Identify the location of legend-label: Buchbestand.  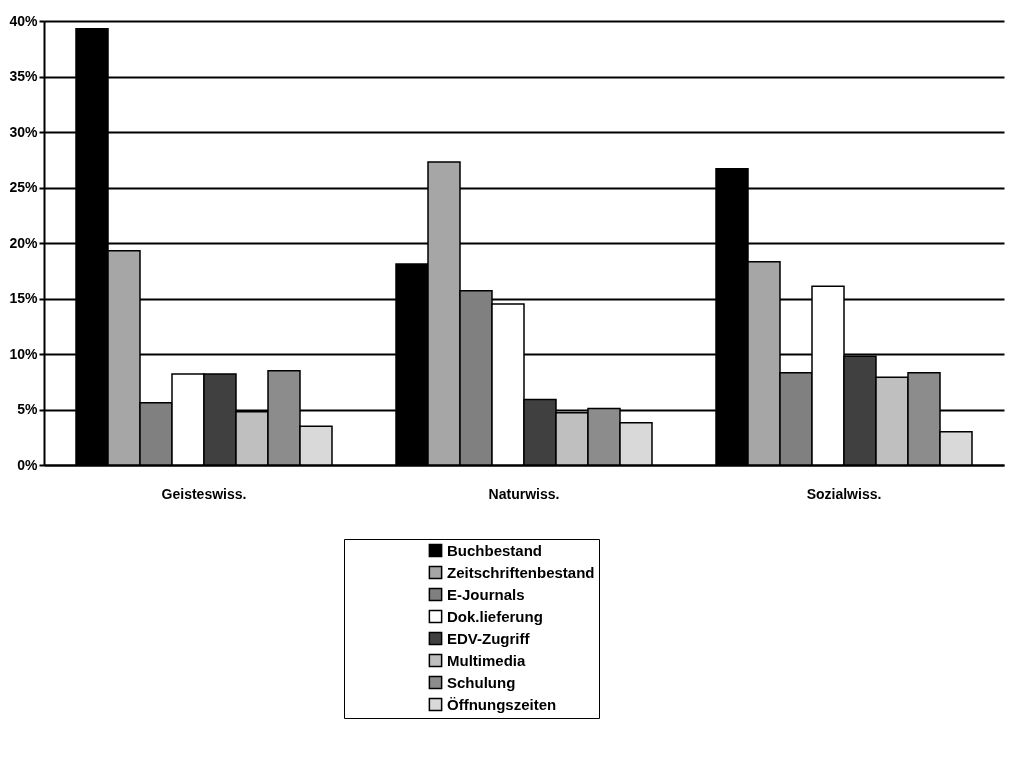
(495, 550).